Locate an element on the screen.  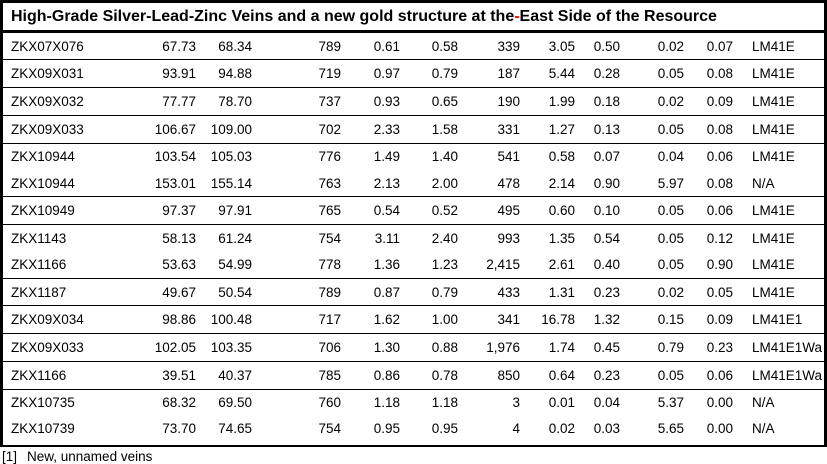
title-accent-hyphen: - is located at coordinates (517, 16).